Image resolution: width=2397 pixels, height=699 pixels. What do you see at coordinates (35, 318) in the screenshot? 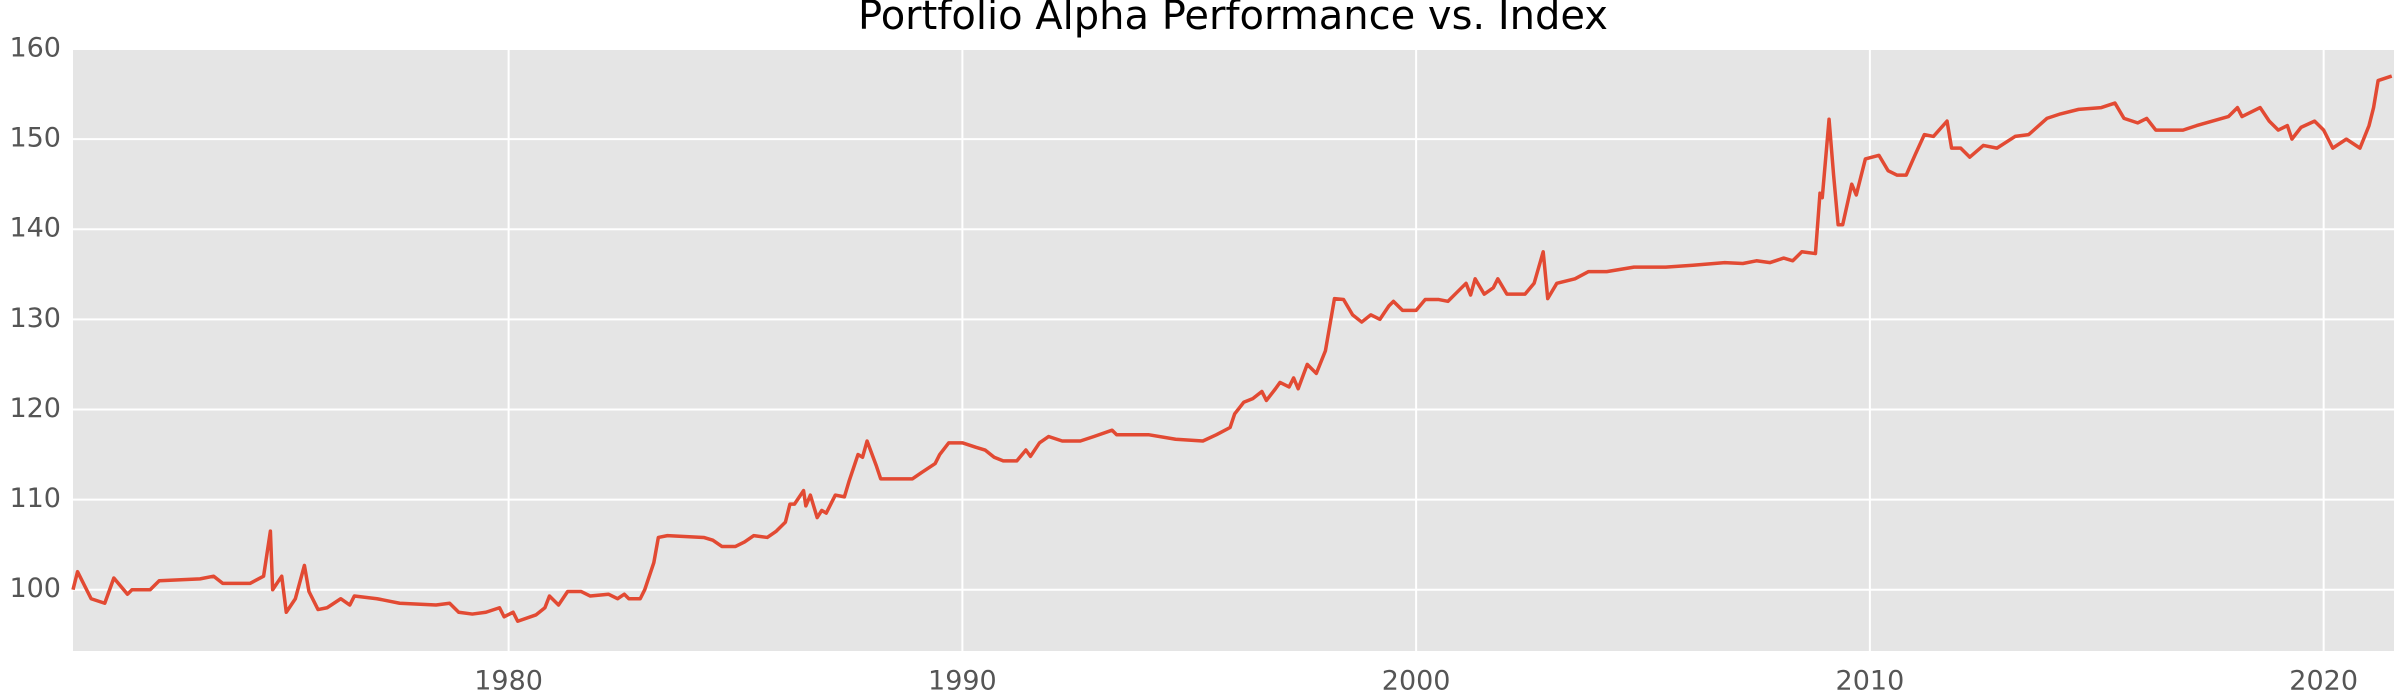
I see `y-tick-label: 130` at bounding box center [35, 318].